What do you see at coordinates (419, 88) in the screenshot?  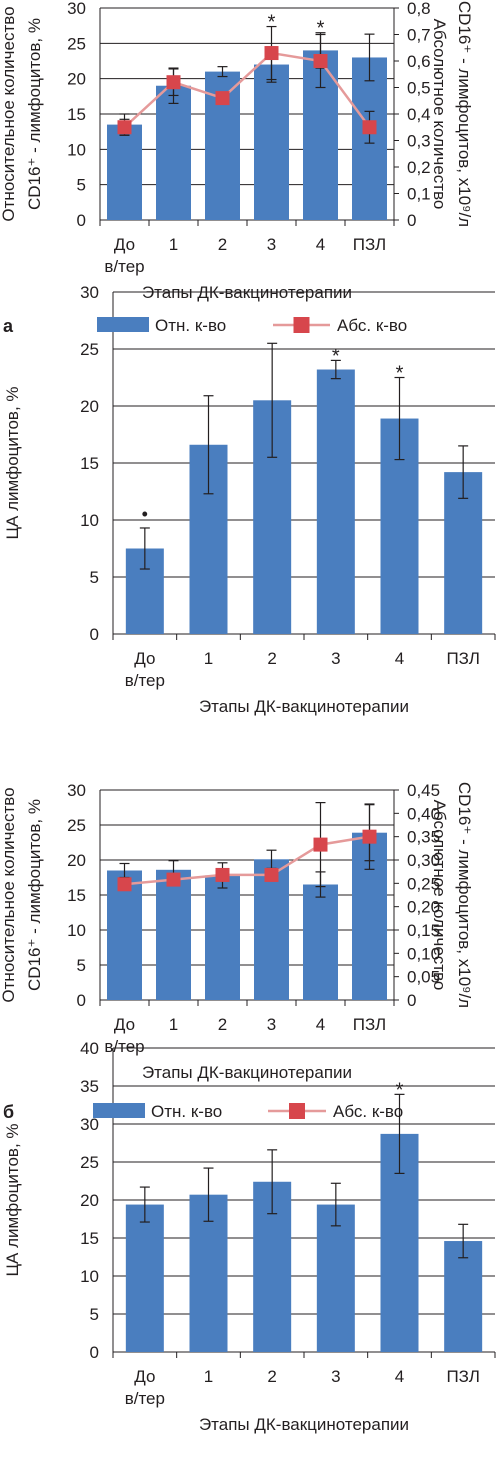 I see `y2-tick-label: 0,5` at bounding box center [419, 88].